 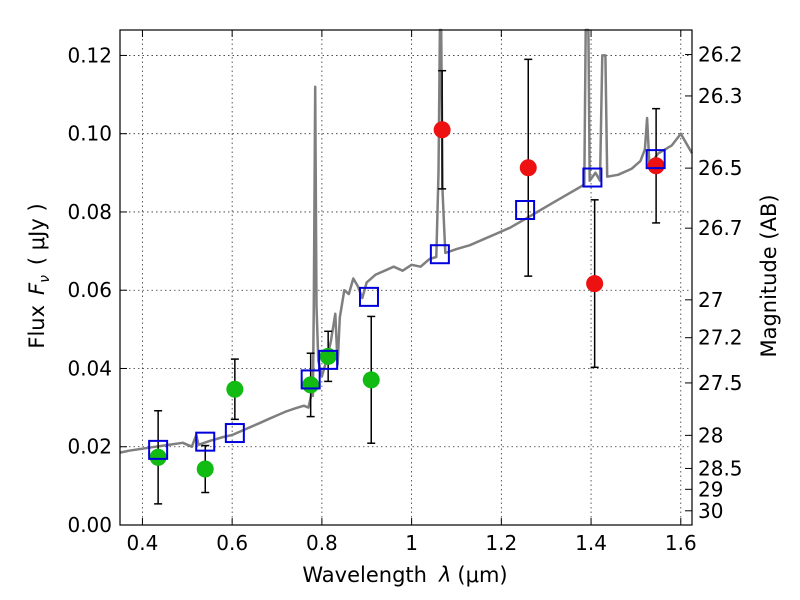 I want to click on x-tick-label: 1.4, so click(x=591, y=543).